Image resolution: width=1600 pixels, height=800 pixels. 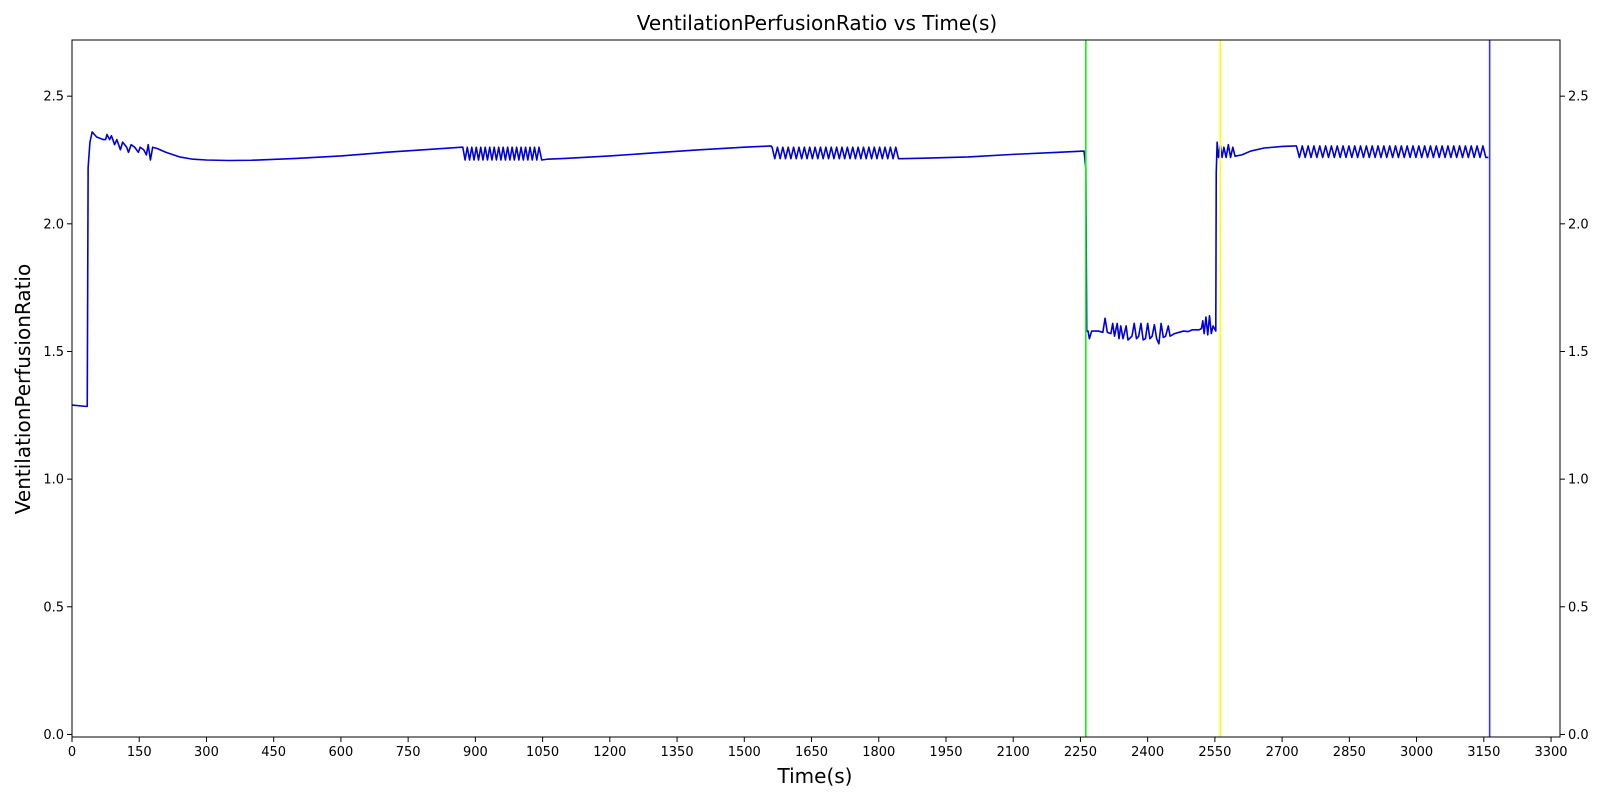 What do you see at coordinates (1483, 752) in the screenshot?
I see `x-tick-label: 3150` at bounding box center [1483, 752].